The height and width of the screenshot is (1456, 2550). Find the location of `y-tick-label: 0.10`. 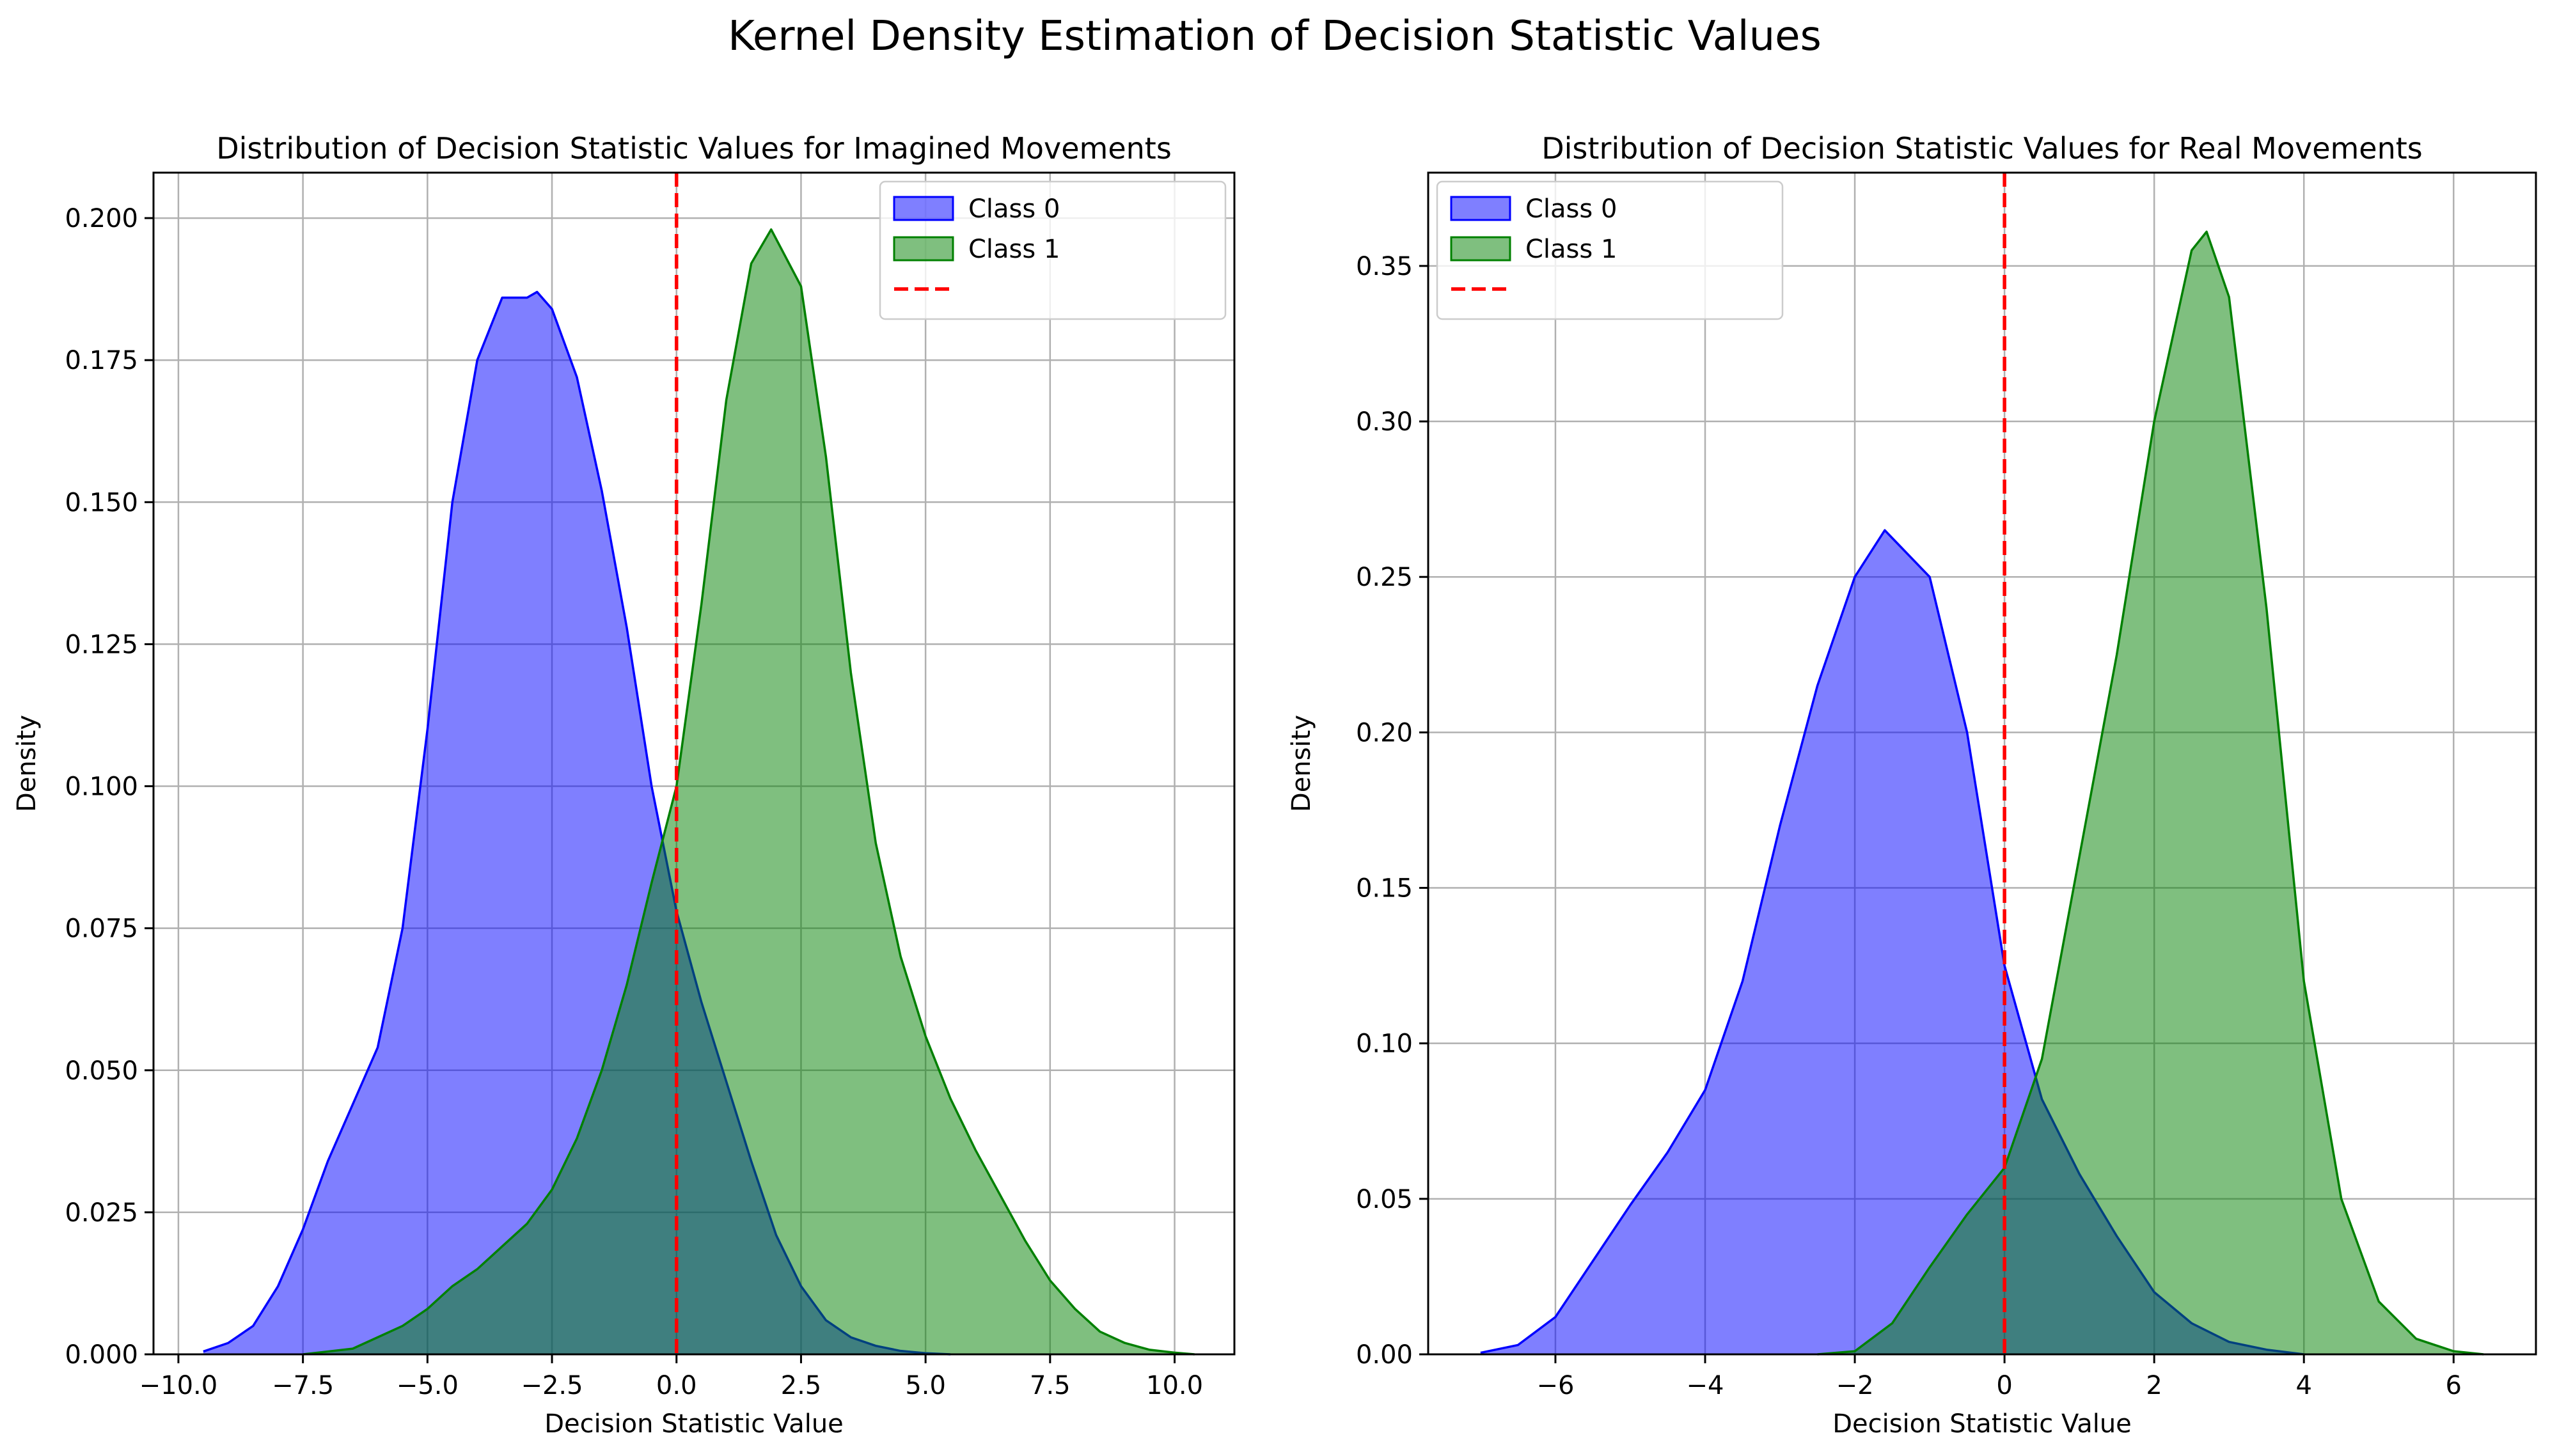

y-tick-label: 0.10 is located at coordinates (1384, 1044).